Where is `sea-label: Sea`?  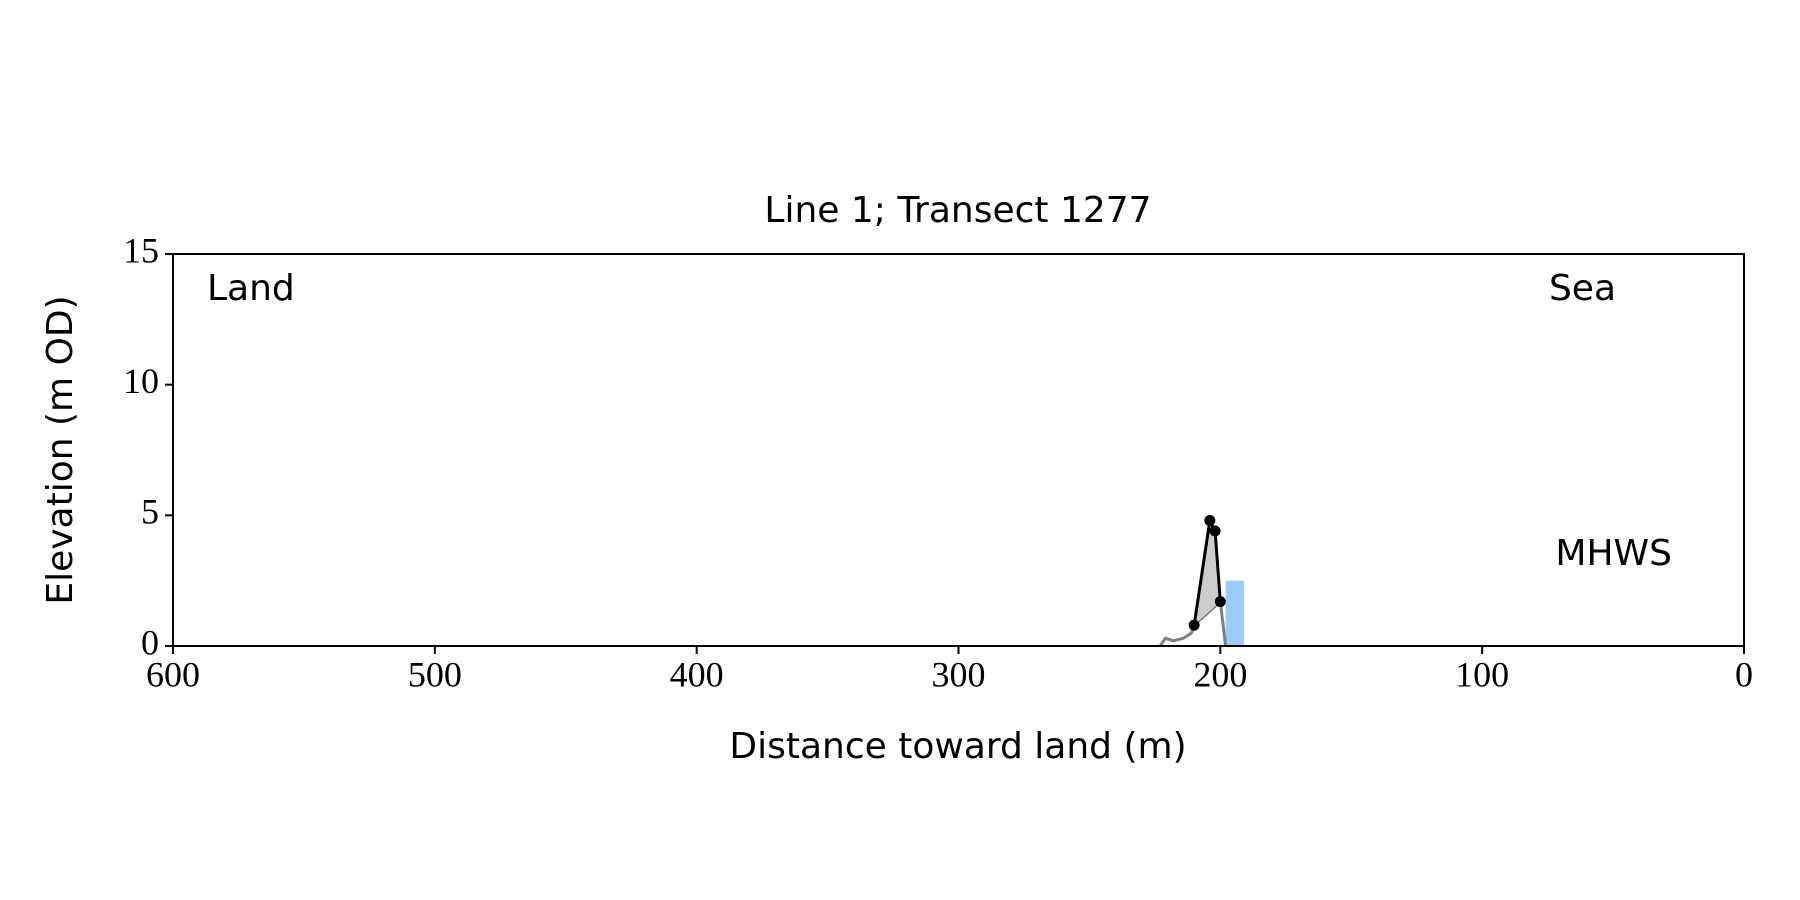
sea-label: Sea is located at coordinates (1582, 288).